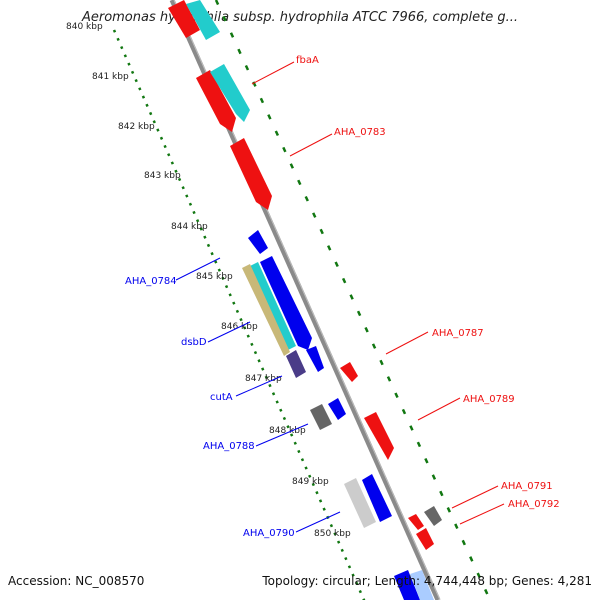 The width and height of the screenshot is (600, 600). What do you see at coordinates (214, 277) in the screenshot?
I see `tick-845: 845 kbp` at bounding box center [214, 277].